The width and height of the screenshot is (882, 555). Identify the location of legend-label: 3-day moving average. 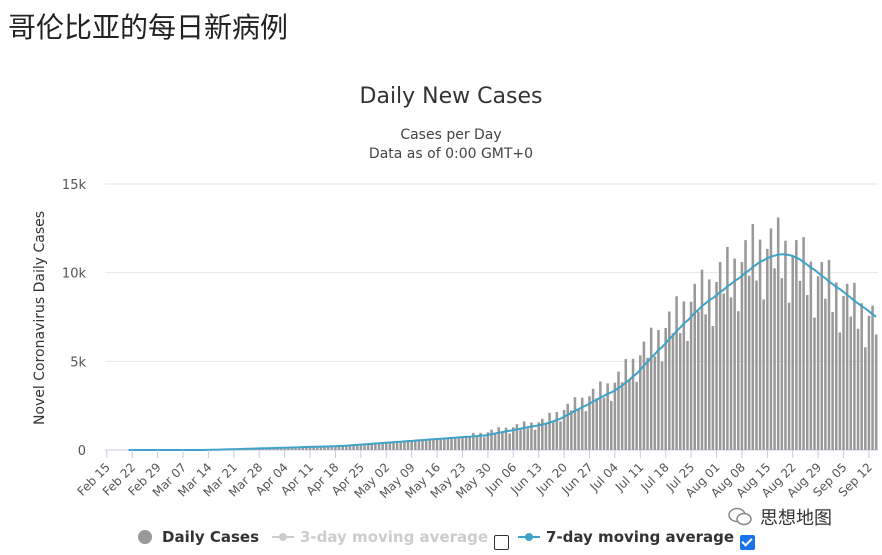
(394, 537).